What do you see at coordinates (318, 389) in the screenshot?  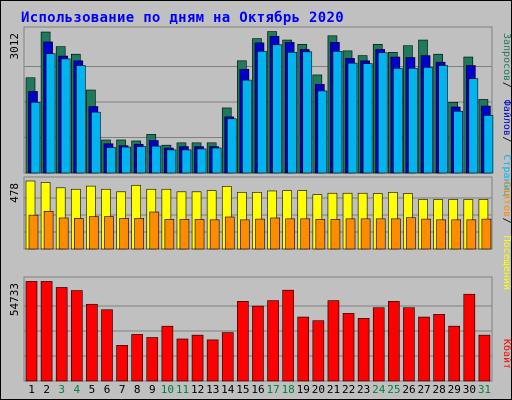 I see `day-label-20: 20` at bounding box center [318, 389].